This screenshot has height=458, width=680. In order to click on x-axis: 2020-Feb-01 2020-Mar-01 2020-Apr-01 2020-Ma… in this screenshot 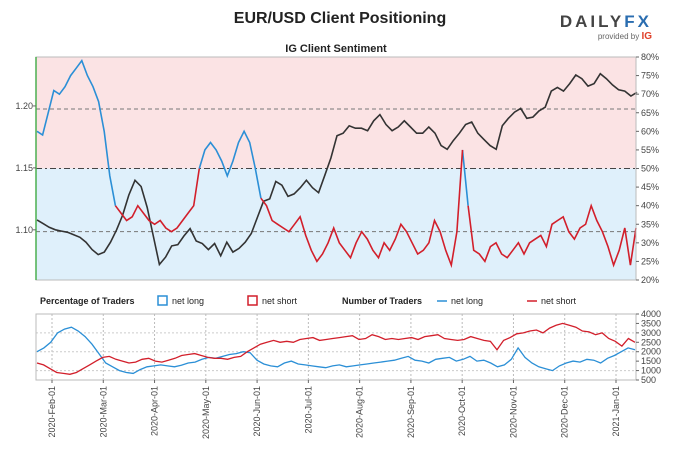, I will do `click(334, 409)`.